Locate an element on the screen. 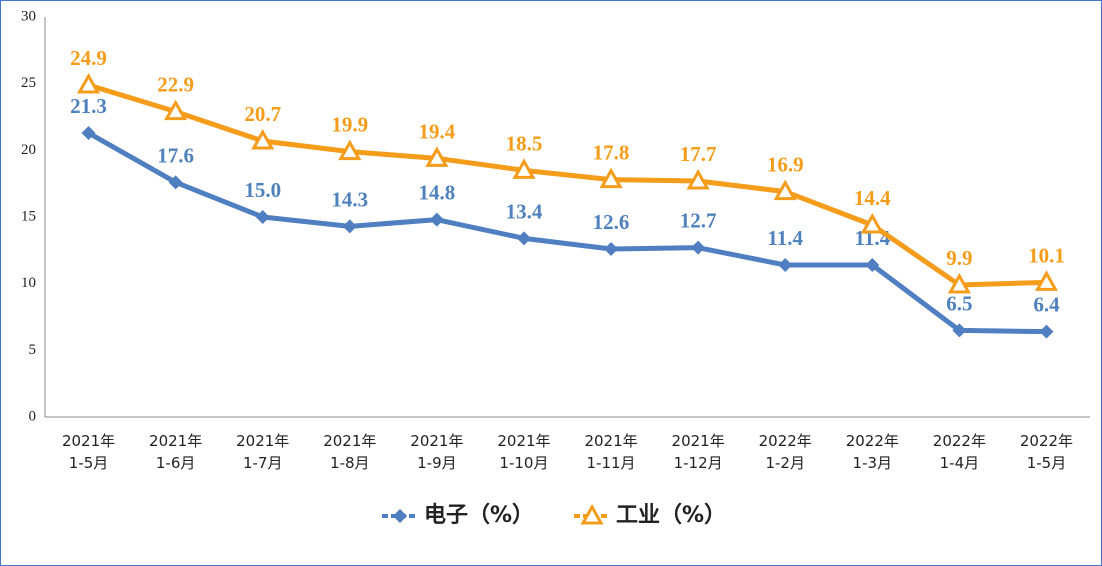 This screenshot has height=566, width=1102. y-tick-label: 25 is located at coordinates (28, 83).